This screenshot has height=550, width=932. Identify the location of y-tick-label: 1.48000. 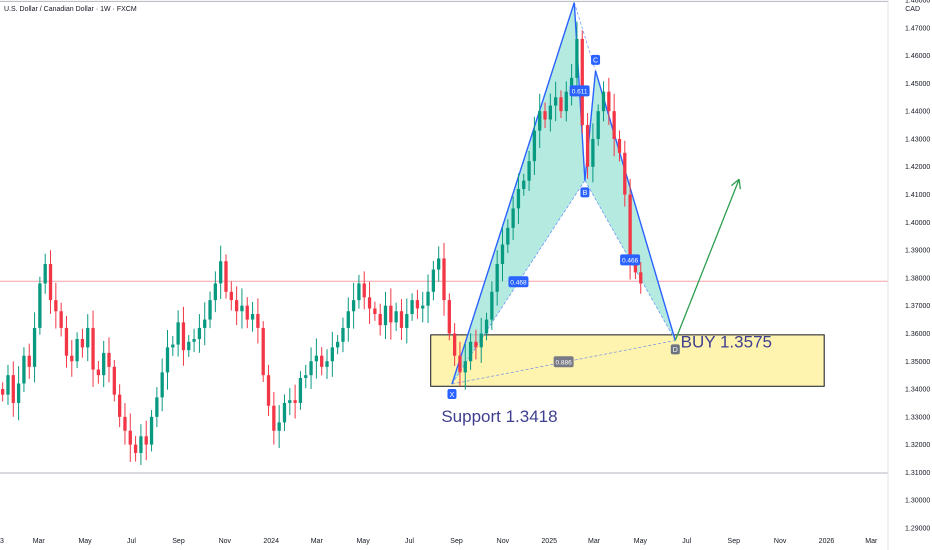
(917, 2).